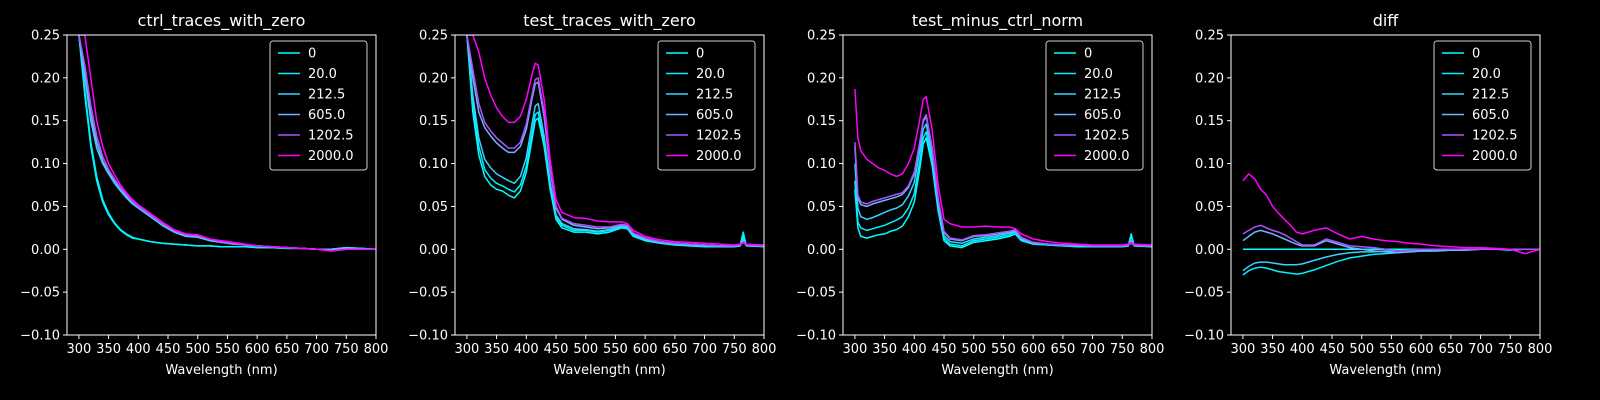 Image resolution: width=1600 pixels, height=400 pixels. I want to click on chart-title: ctrl_traces_with_zero, so click(222, 21).